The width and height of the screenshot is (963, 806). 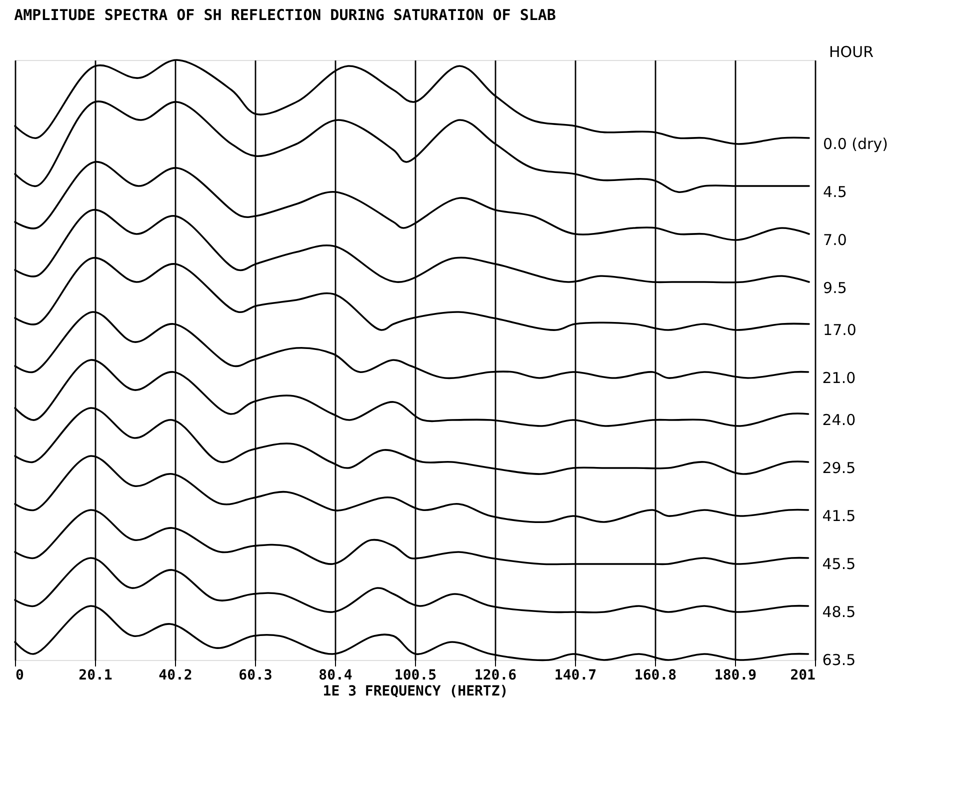 I want to click on series-label: 48.5, so click(x=839, y=612).